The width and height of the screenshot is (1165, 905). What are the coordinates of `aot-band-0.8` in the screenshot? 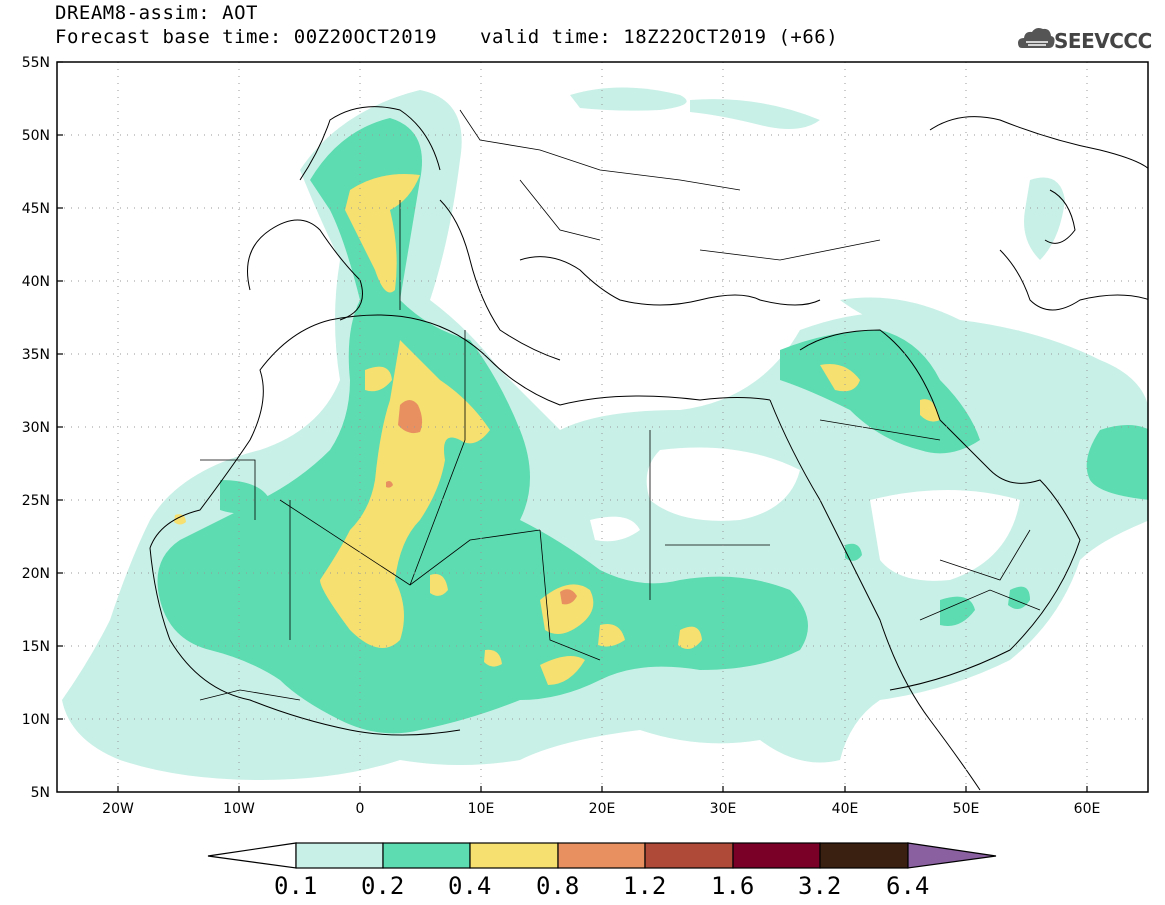 It's located at (481, 502).